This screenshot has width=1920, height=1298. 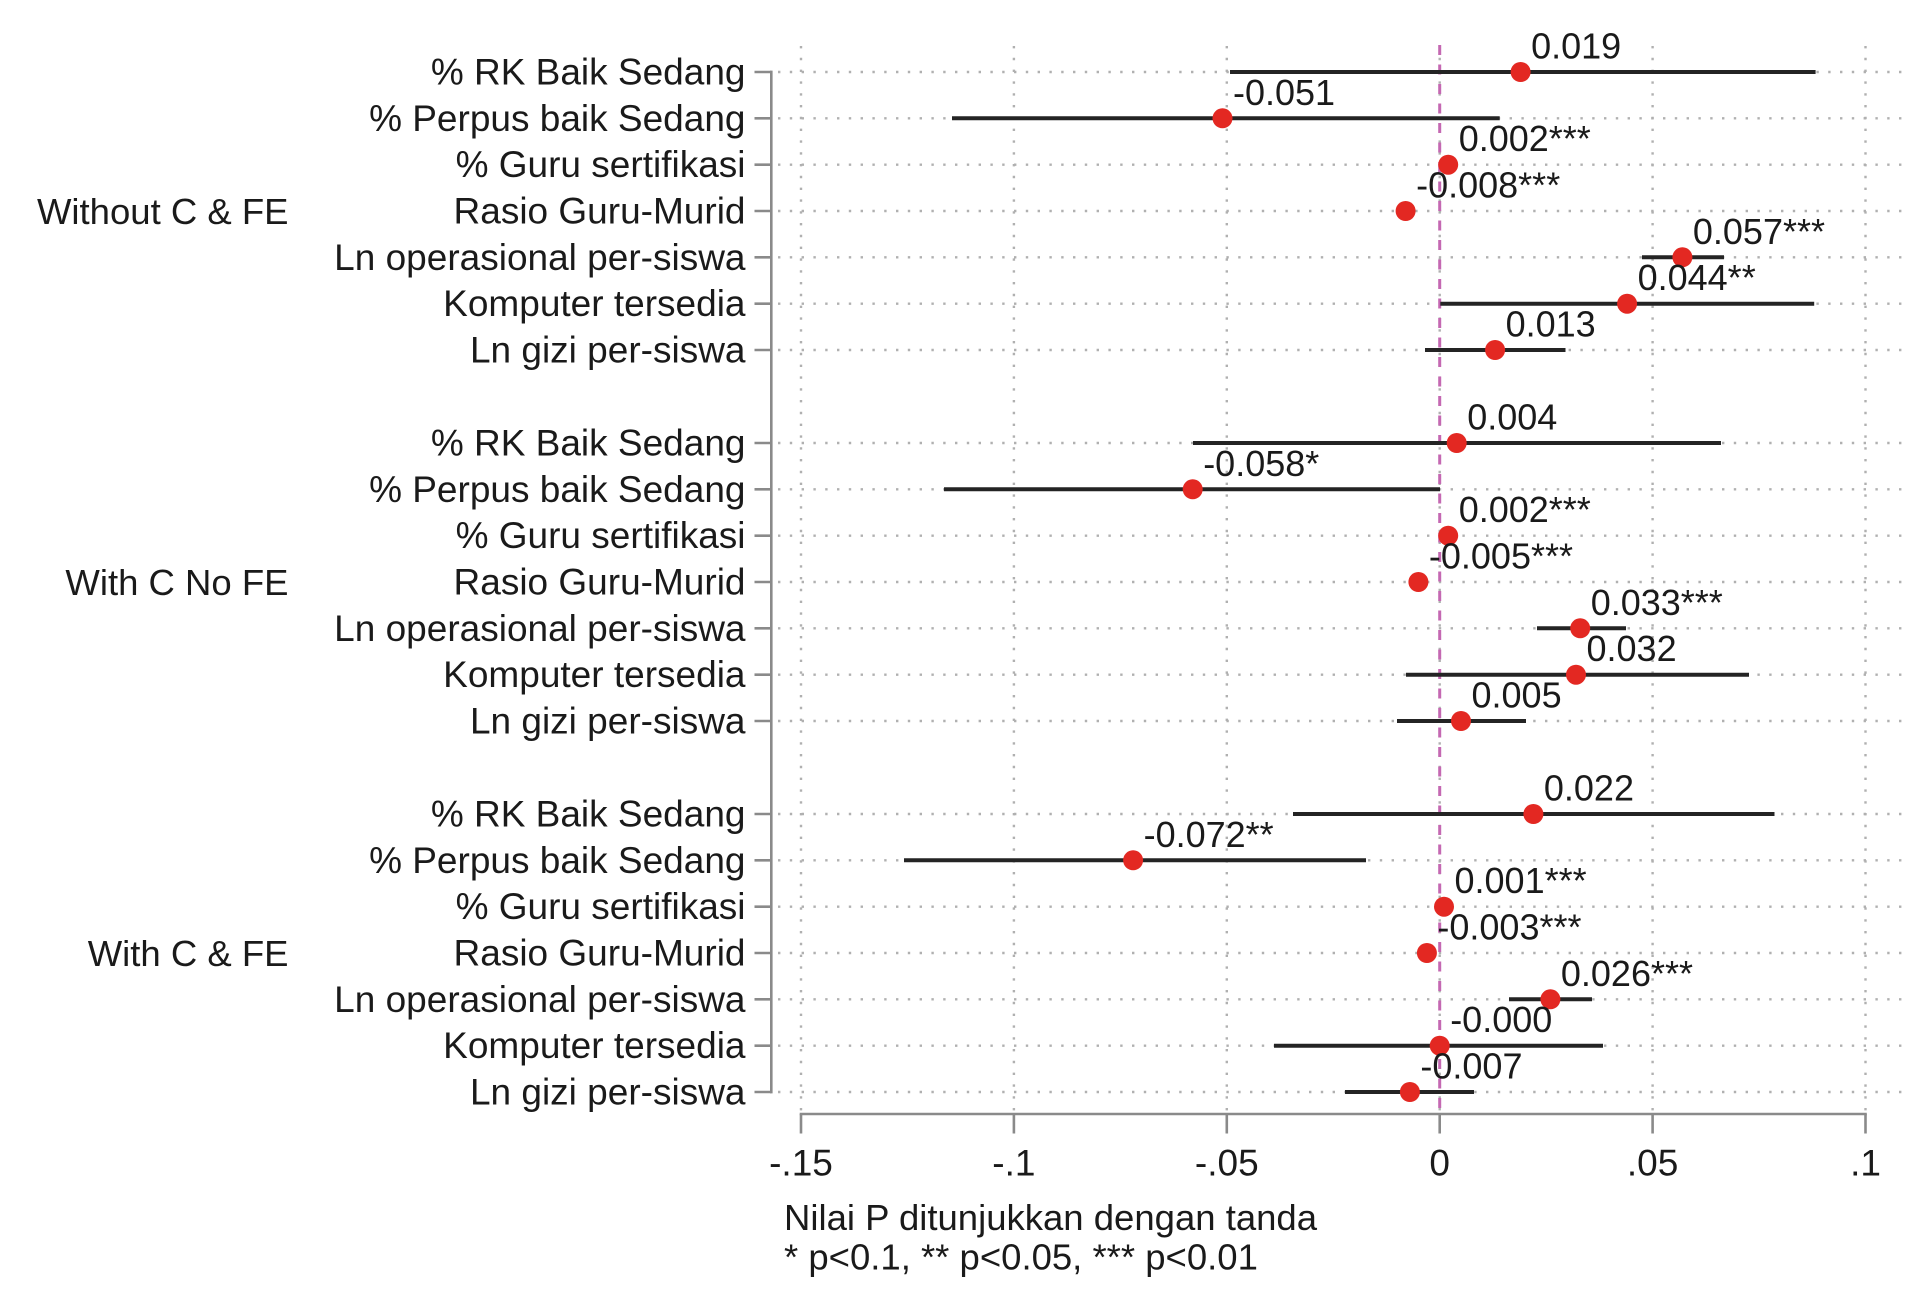 What do you see at coordinates (1551, 324) in the screenshot?
I see `svg-text: 0.013` at bounding box center [1551, 324].